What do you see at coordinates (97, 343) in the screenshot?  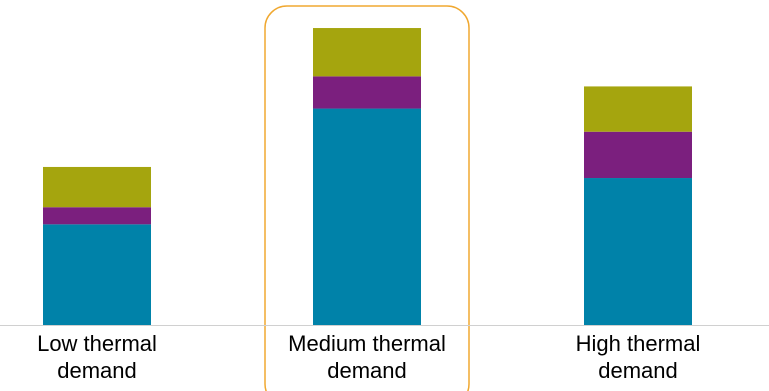 I see `x-tick-label-line: Low thermal` at bounding box center [97, 343].